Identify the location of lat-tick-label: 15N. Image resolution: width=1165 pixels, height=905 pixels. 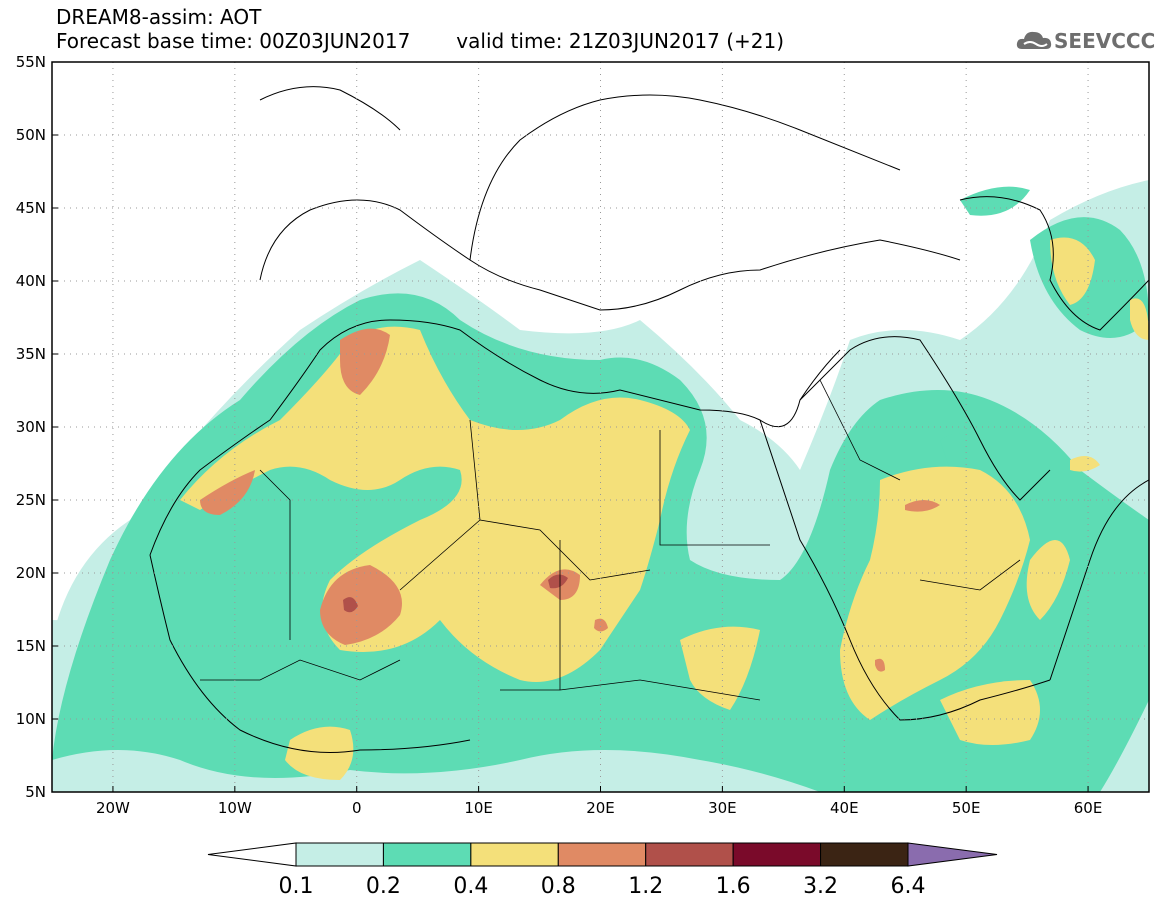
(31, 646).